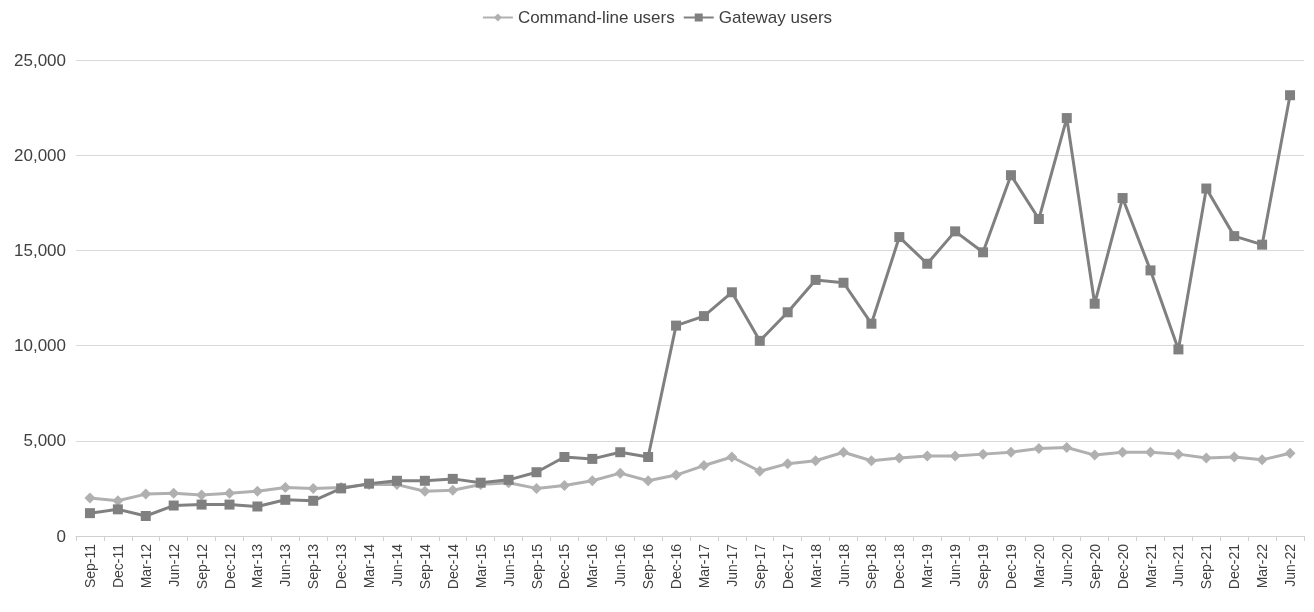 This screenshot has height=612, width=1314. Describe the element at coordinates (508, 565) in the screenshot. I see `x-tick-label: Jun-15` at that location.